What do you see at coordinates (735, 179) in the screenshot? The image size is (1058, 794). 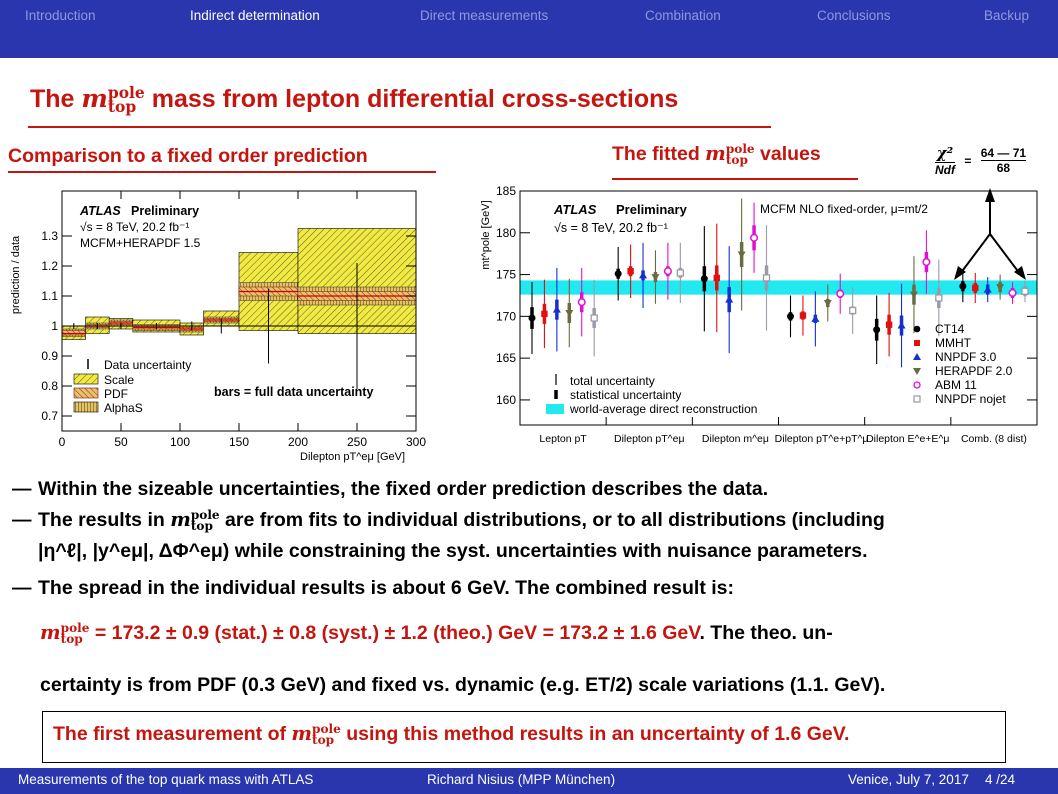 I see `right-heading-underline` at bounding box center [735, 179].